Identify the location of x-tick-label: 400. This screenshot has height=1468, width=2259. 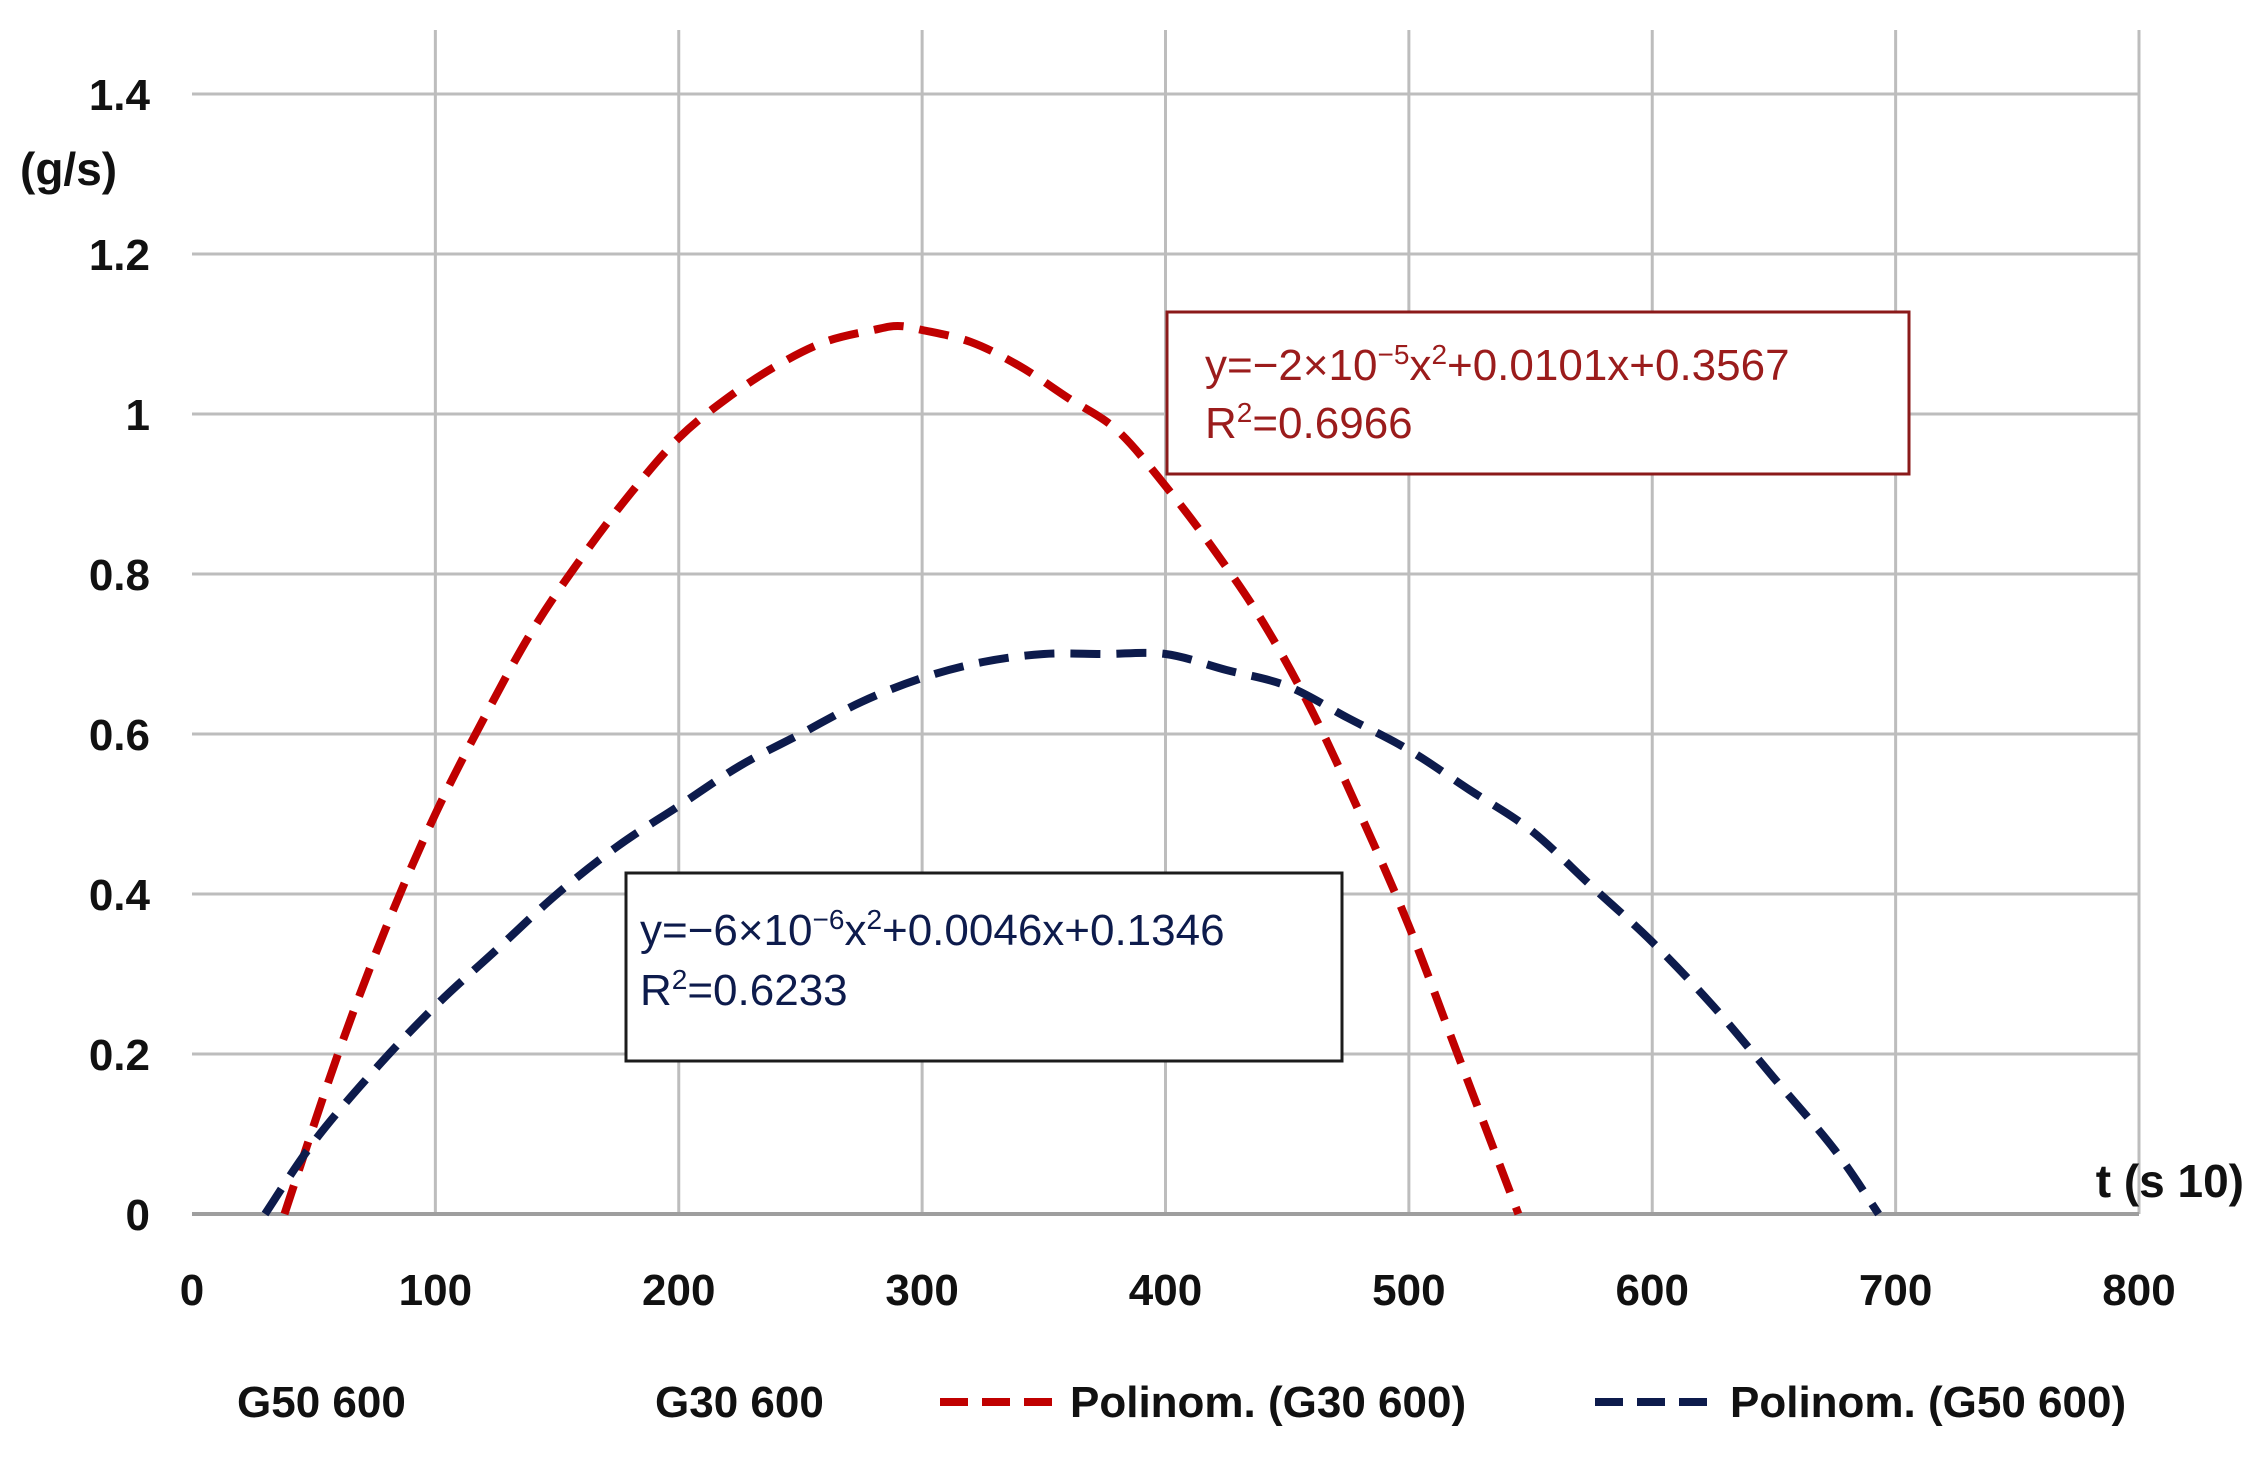
(1165, 1290).